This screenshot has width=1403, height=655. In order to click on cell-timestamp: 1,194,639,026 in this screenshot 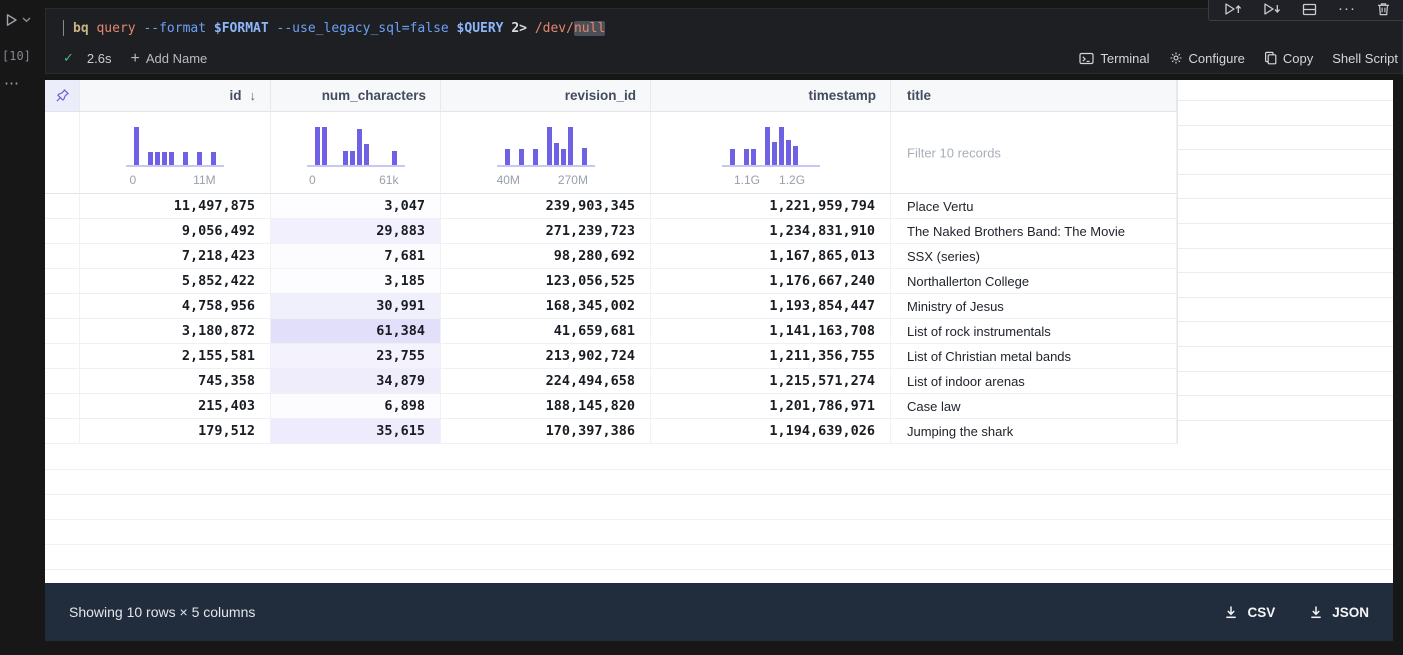, I will do `click(771, 431)`.